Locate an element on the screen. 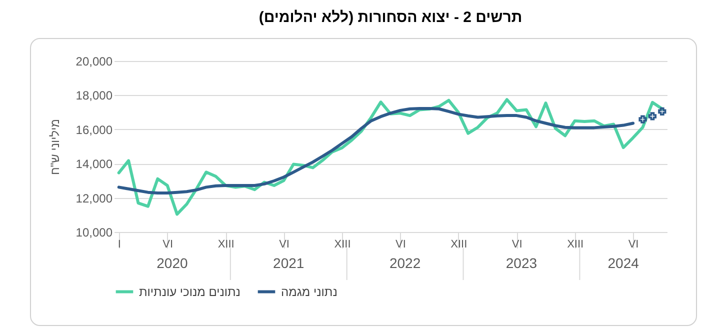 Image resolution: width=709 pixels, height=334 pixels. chart-title: תרשים 2 - יצוא הסחורות (ללא יהלומים) is located at coordinates (390, 17).